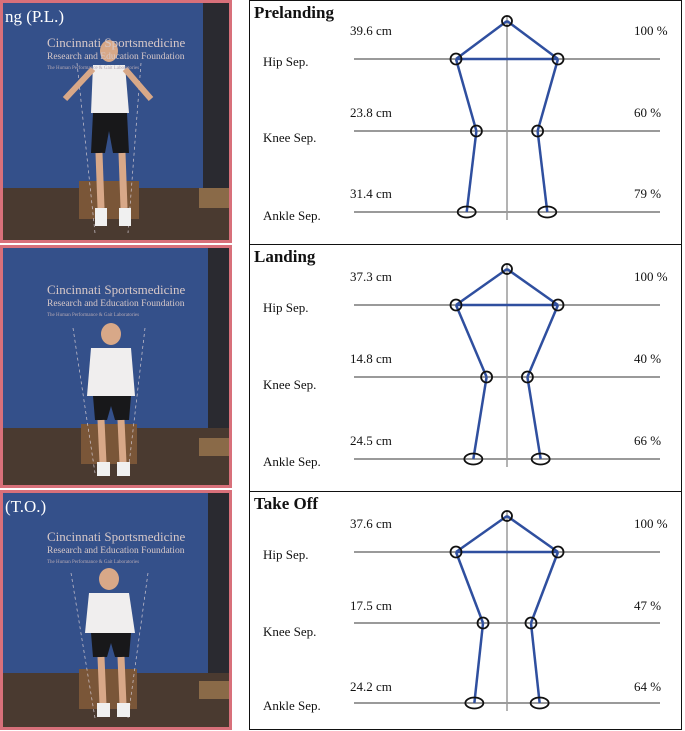 This screenshot has height=731, width=685. I want to click on knee-measurement: 17.5 cm, so click(371, 605).